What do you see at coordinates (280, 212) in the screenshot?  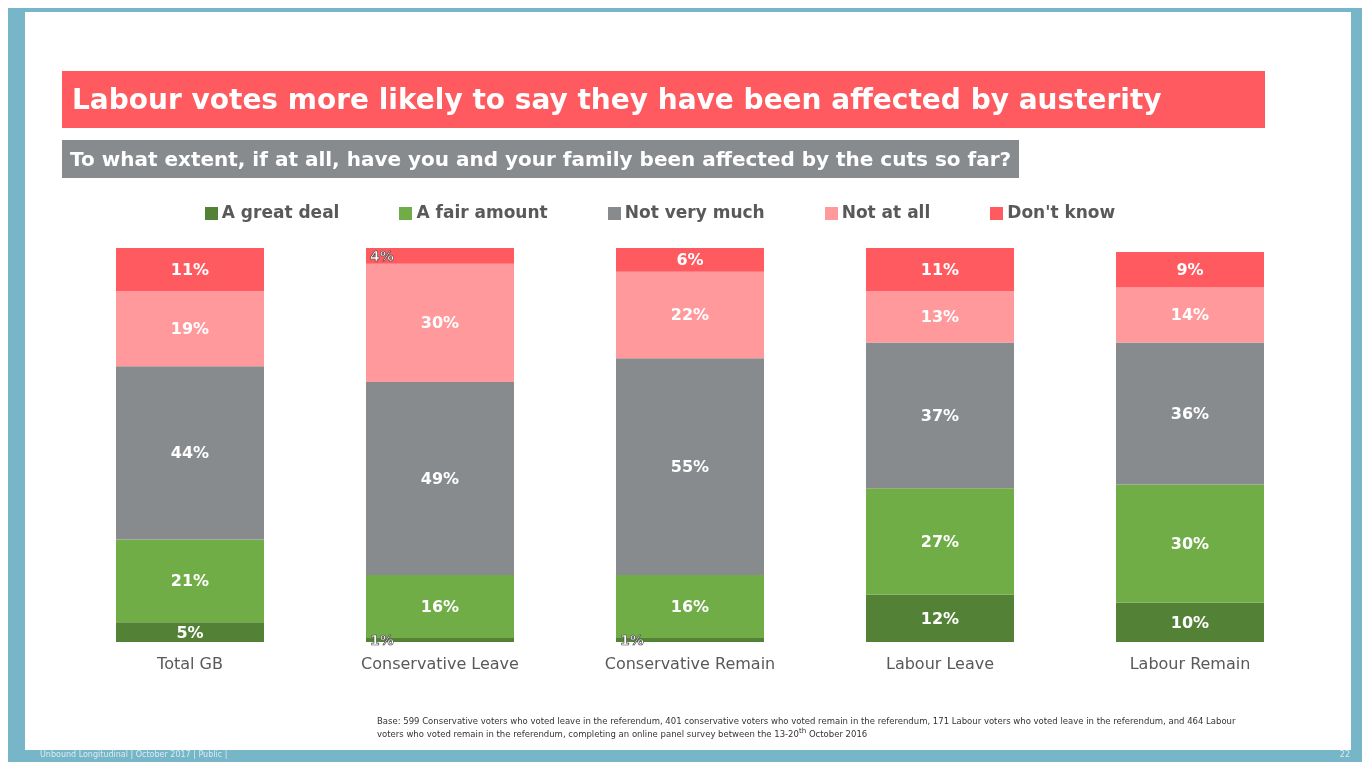 I see `legend-label: A great deal` at bounding box center [280, 212].